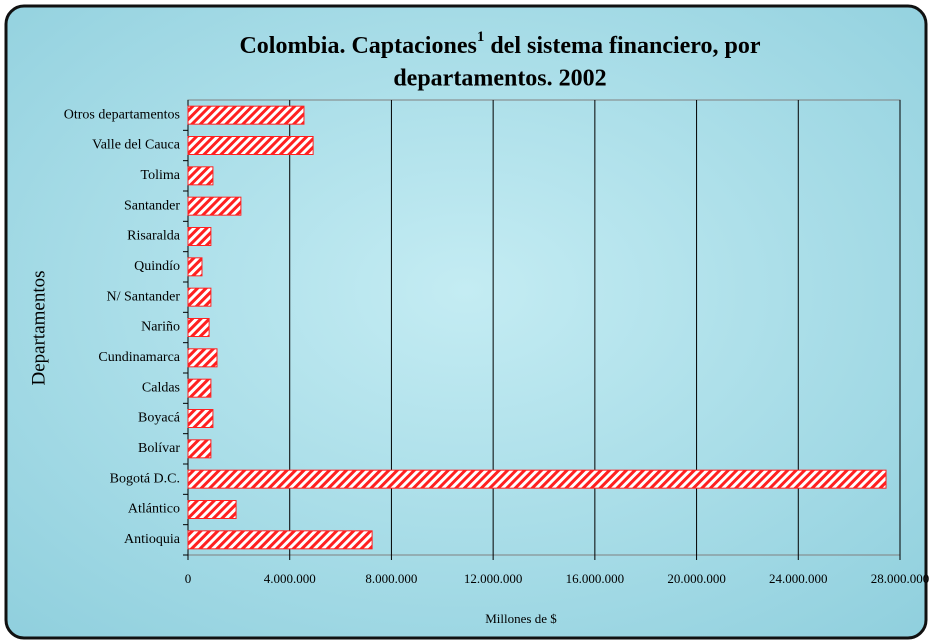  I want to click on y-tick-label: Nariño, so click(160, 327).